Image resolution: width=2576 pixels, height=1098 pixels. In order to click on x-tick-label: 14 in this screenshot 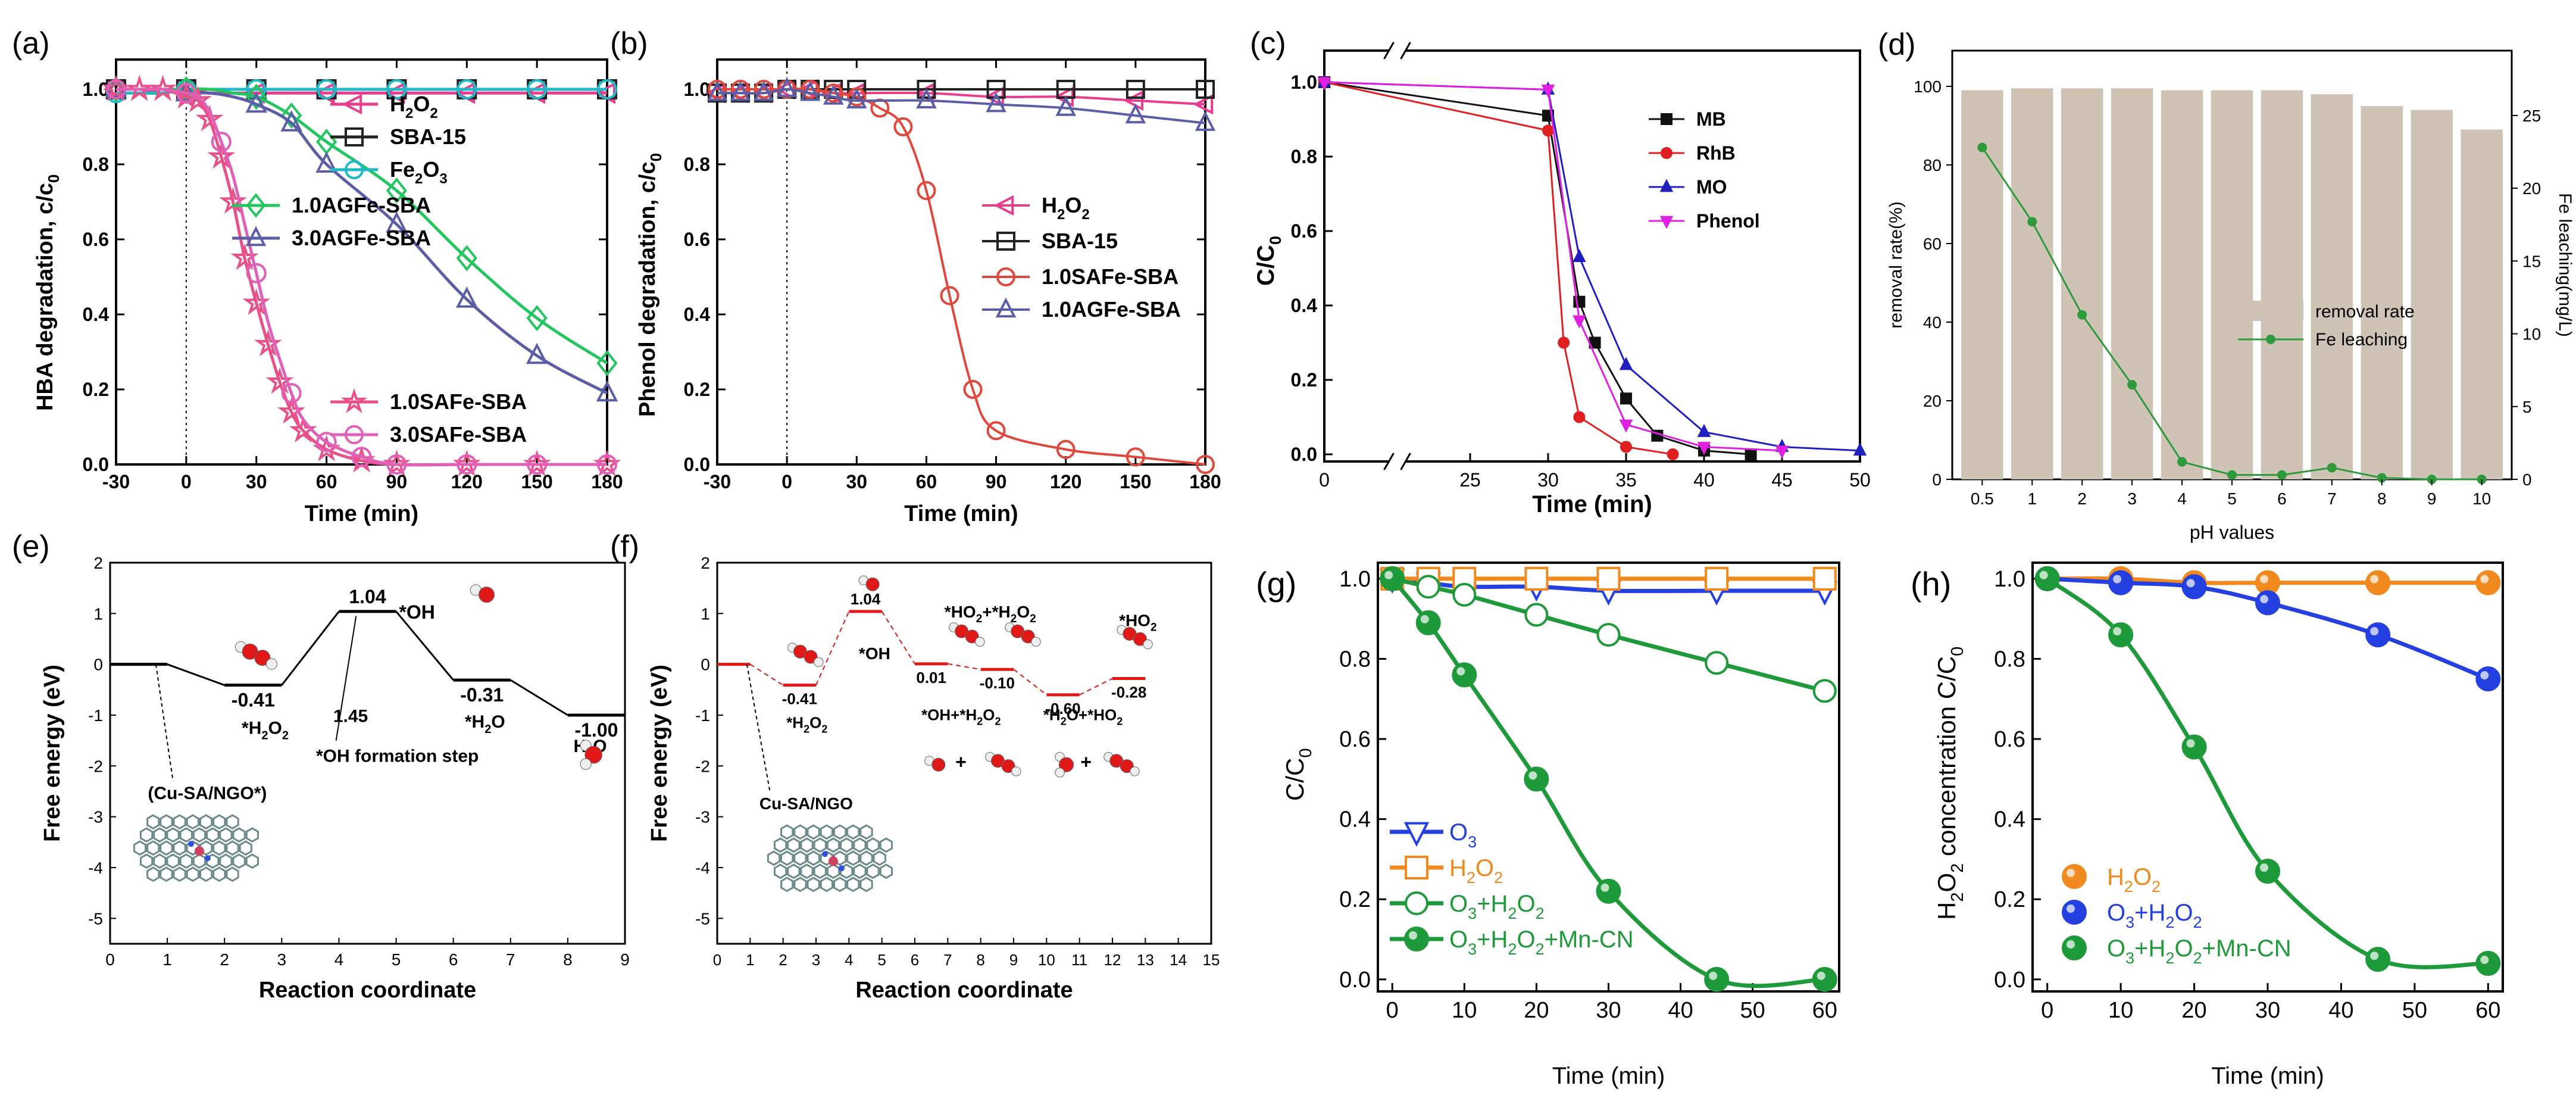, I will do `click(1178, 960)`.